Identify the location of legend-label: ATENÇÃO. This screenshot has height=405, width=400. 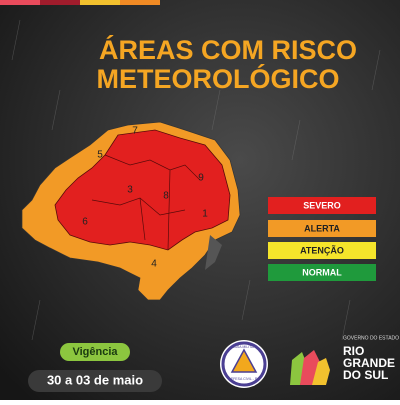
(322, 250).